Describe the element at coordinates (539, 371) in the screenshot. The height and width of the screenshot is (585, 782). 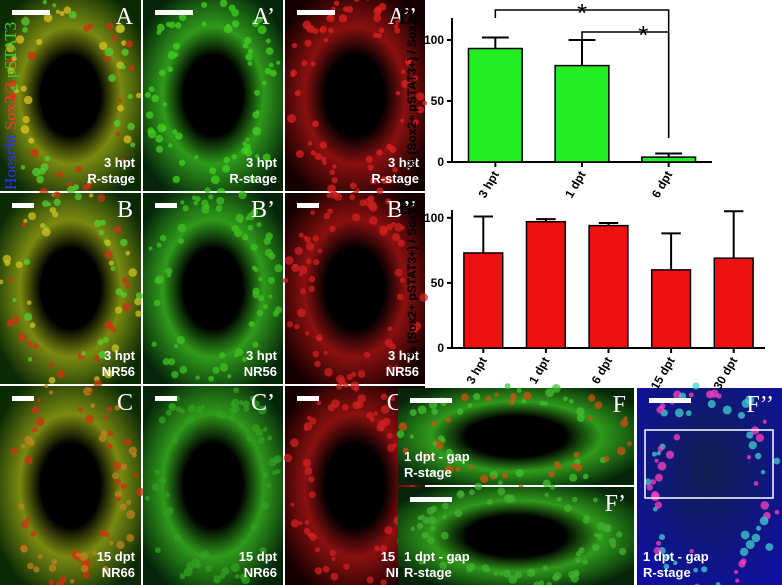
I see `x-tick-label: 1 dpt` at that location.